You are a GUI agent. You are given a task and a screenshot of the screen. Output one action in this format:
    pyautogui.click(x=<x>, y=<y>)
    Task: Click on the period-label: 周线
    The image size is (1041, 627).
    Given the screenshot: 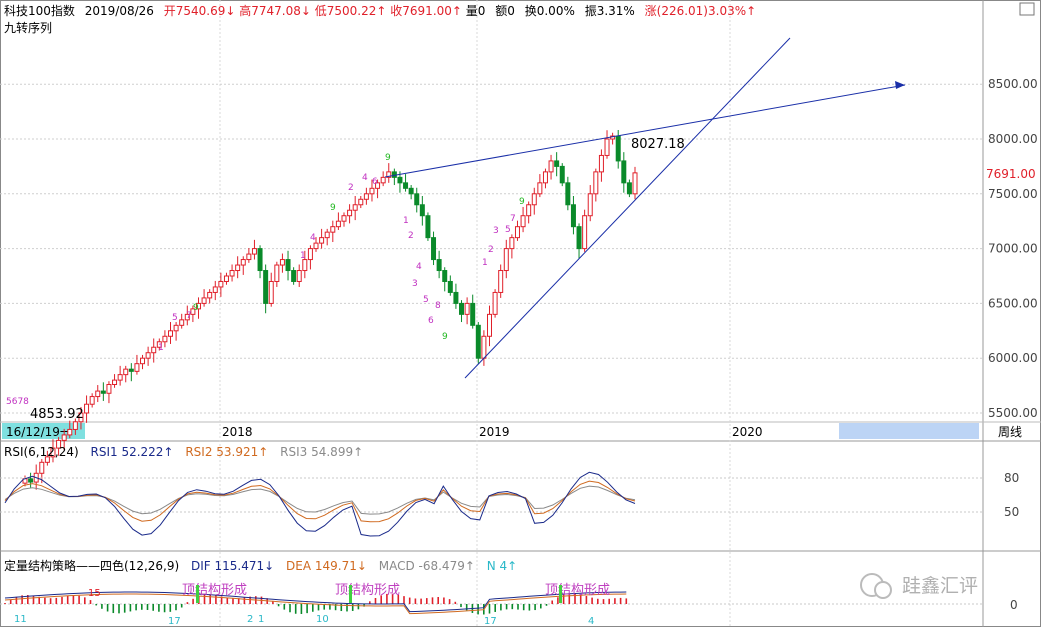 What is the action you would take?
    pyautogui.click(x=1010, y=432)
    